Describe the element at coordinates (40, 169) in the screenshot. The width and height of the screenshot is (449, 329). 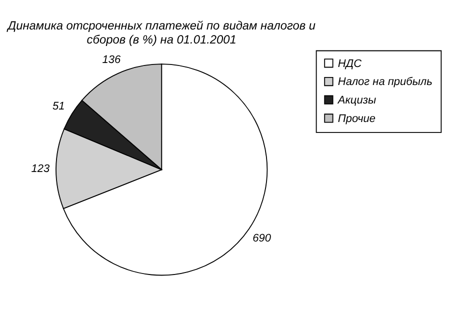
I see `data-label: 123` at that location.